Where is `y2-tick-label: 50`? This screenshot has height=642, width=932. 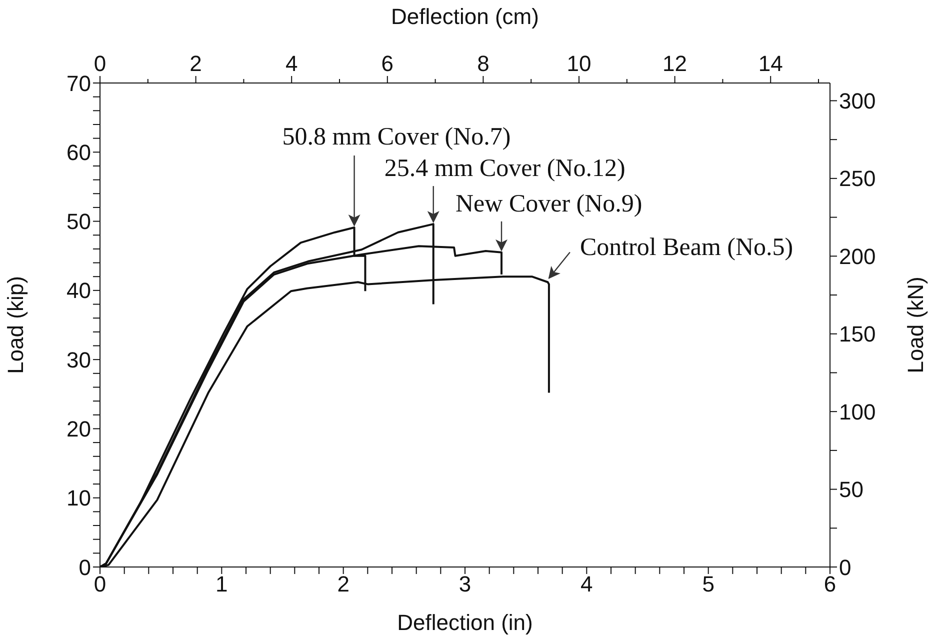 y2-tick-label: 50 is located at coordinates (851, 489).